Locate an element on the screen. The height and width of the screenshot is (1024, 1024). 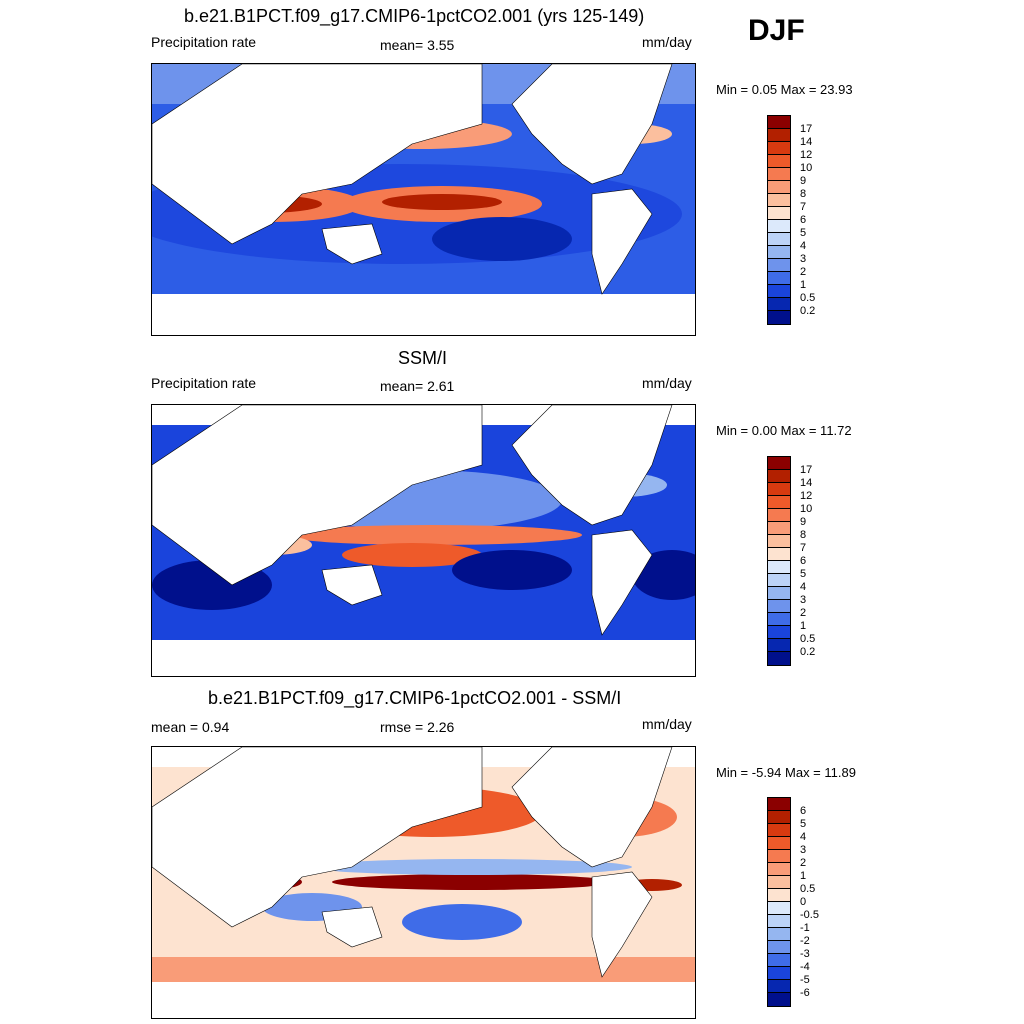
panel2-cbar-label: 0.5 is located at coordinates (808, 639).